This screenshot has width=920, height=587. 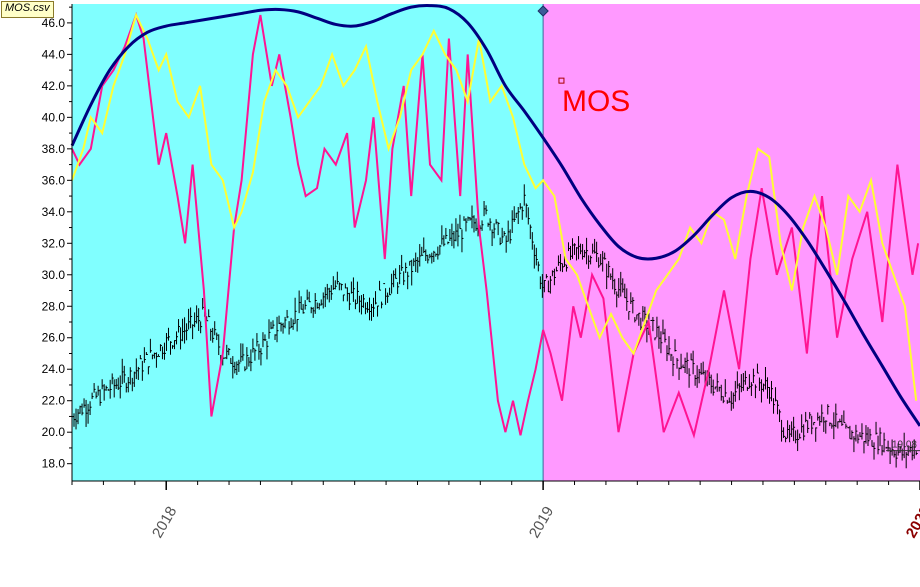 I want to click on y-tick-label: 44.0, so click(x=54, y=54).